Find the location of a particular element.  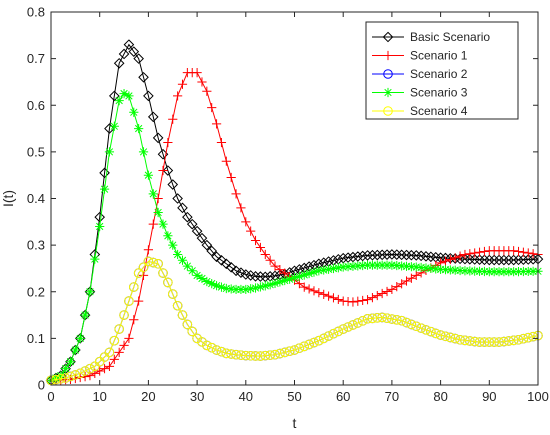

x-tick-label: 0 is located at coordinates (50, 396).